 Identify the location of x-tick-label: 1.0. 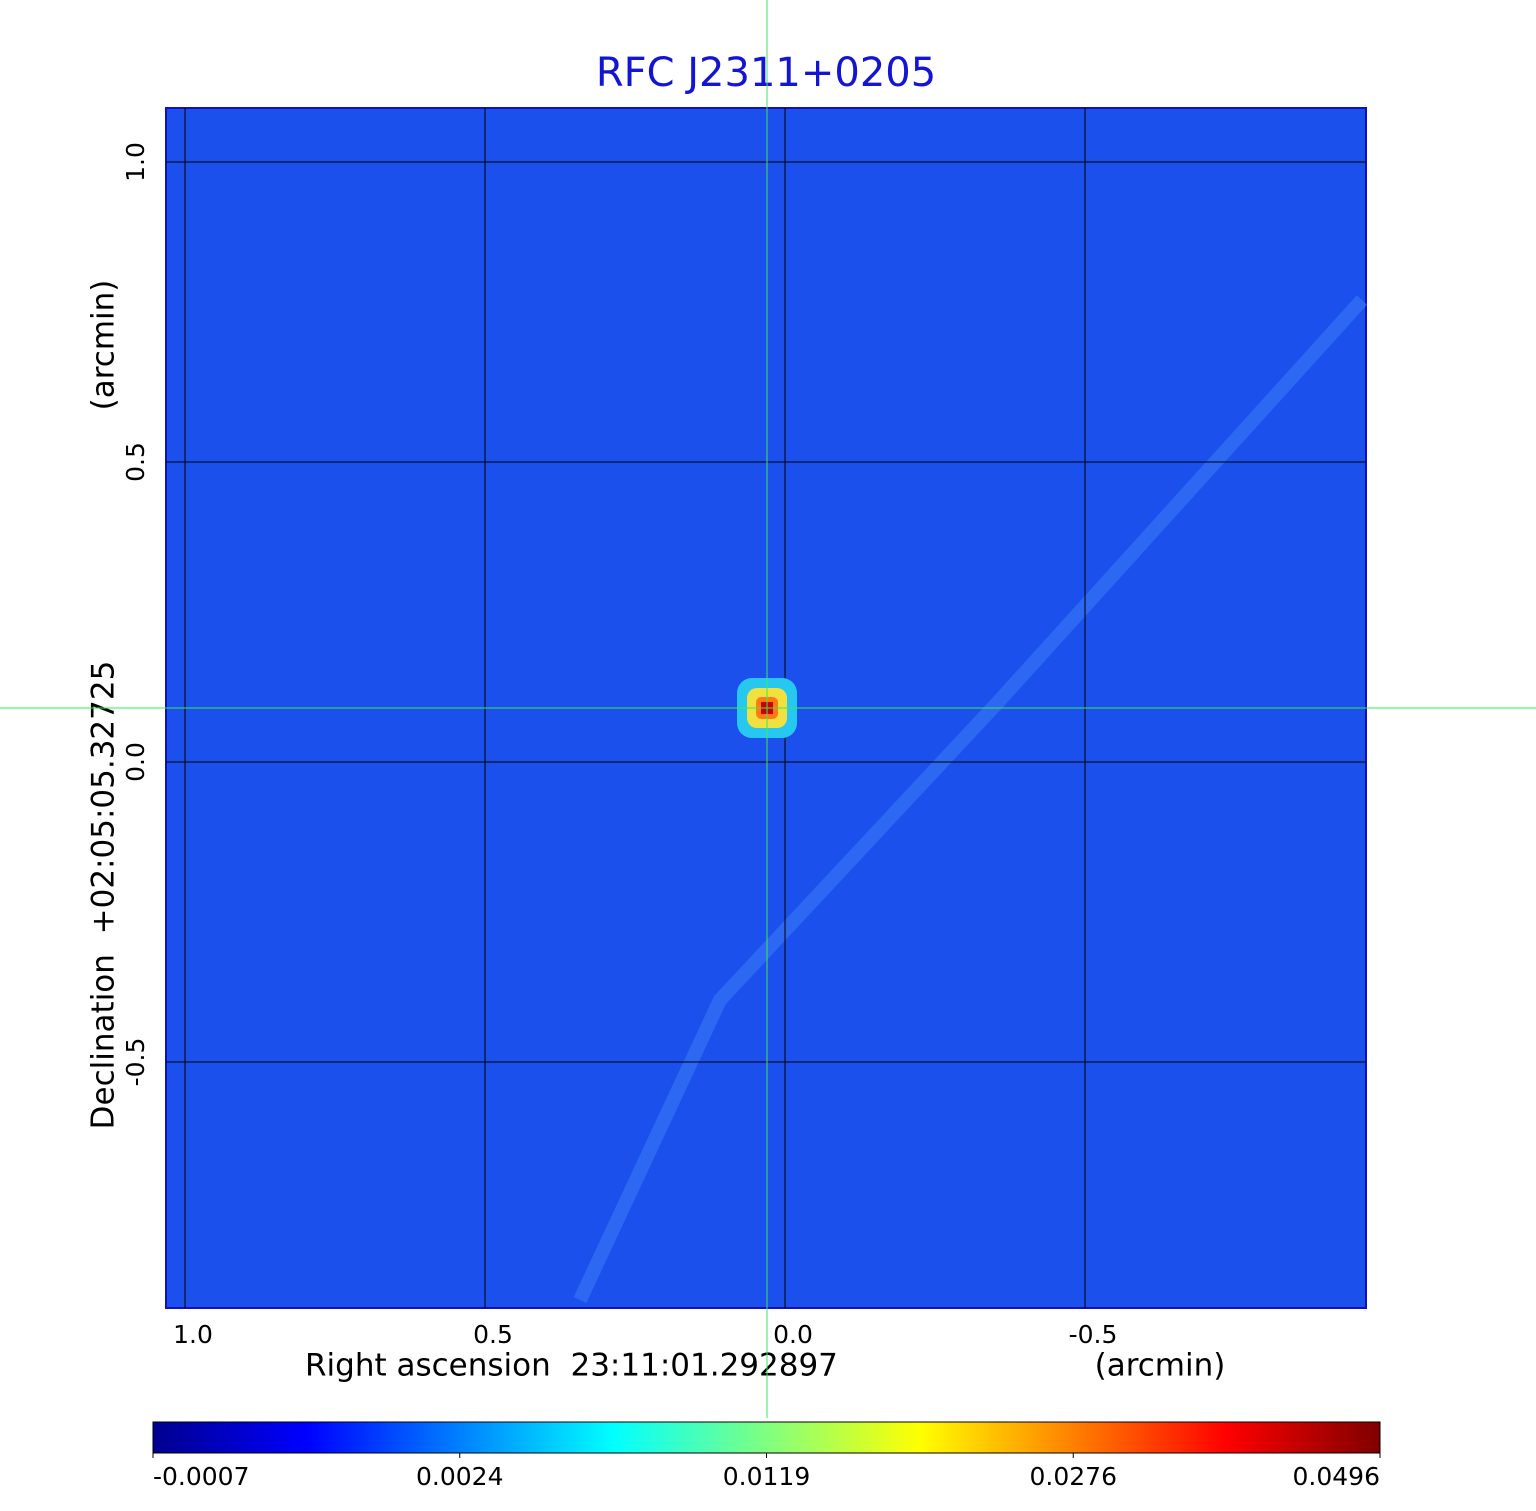
(193, 1334).